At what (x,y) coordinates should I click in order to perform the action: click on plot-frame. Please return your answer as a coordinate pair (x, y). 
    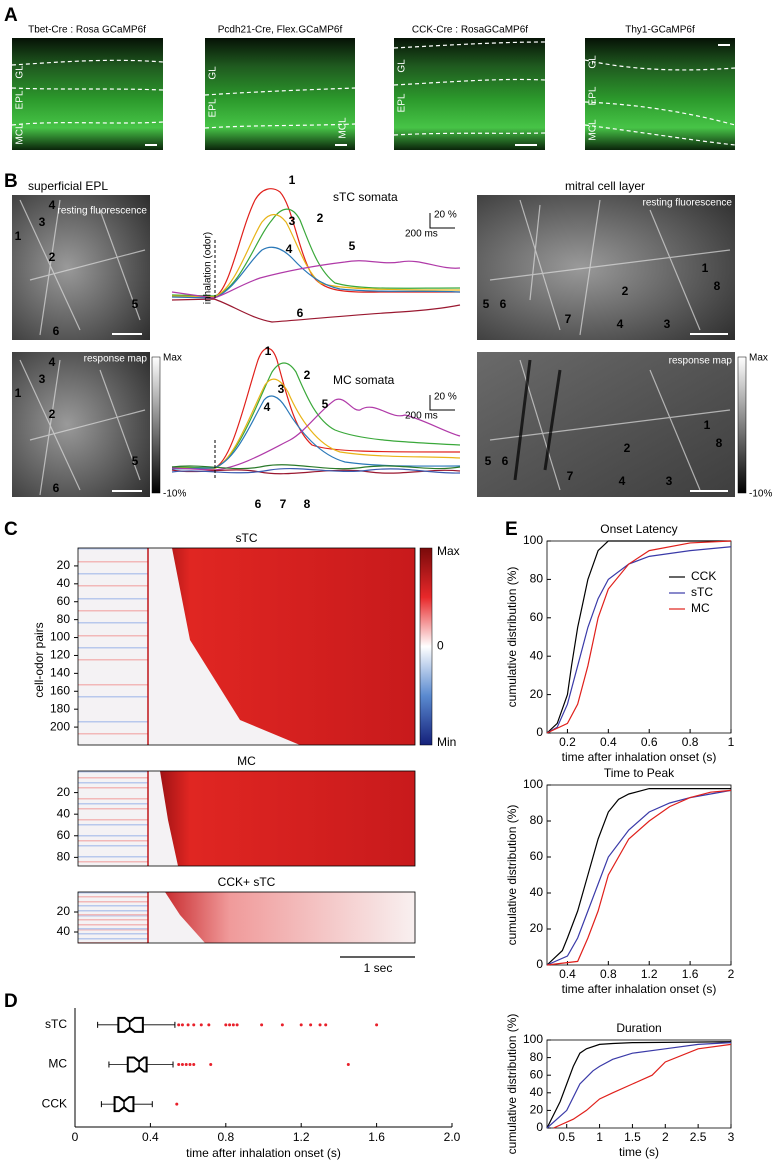
    Looking at the image, I should click on (246, 917).